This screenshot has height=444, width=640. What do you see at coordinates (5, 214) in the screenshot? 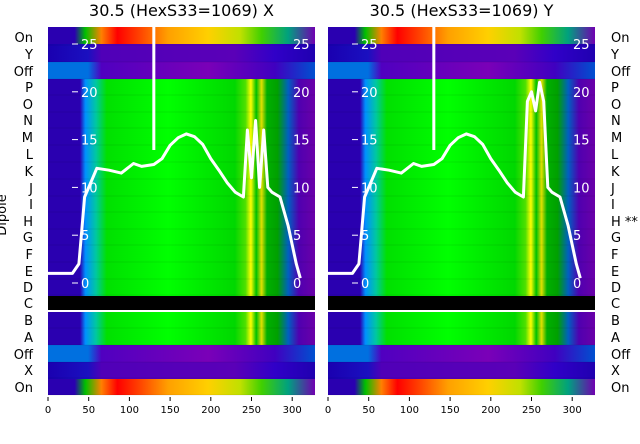
I see `y-axis-label: Dipole` at bounding box center [5, 214].